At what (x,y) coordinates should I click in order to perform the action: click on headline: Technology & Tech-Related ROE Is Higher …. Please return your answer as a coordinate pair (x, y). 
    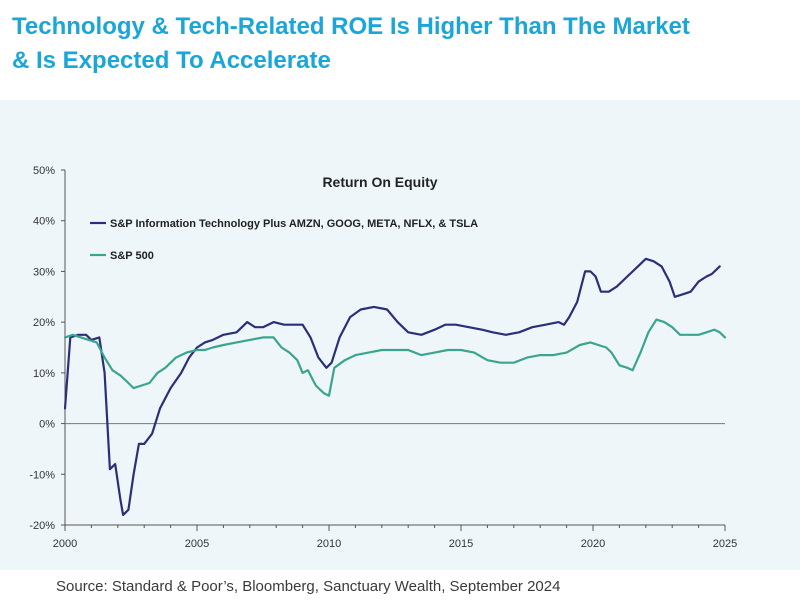
    Looking at the image, I should click on (402, 44).